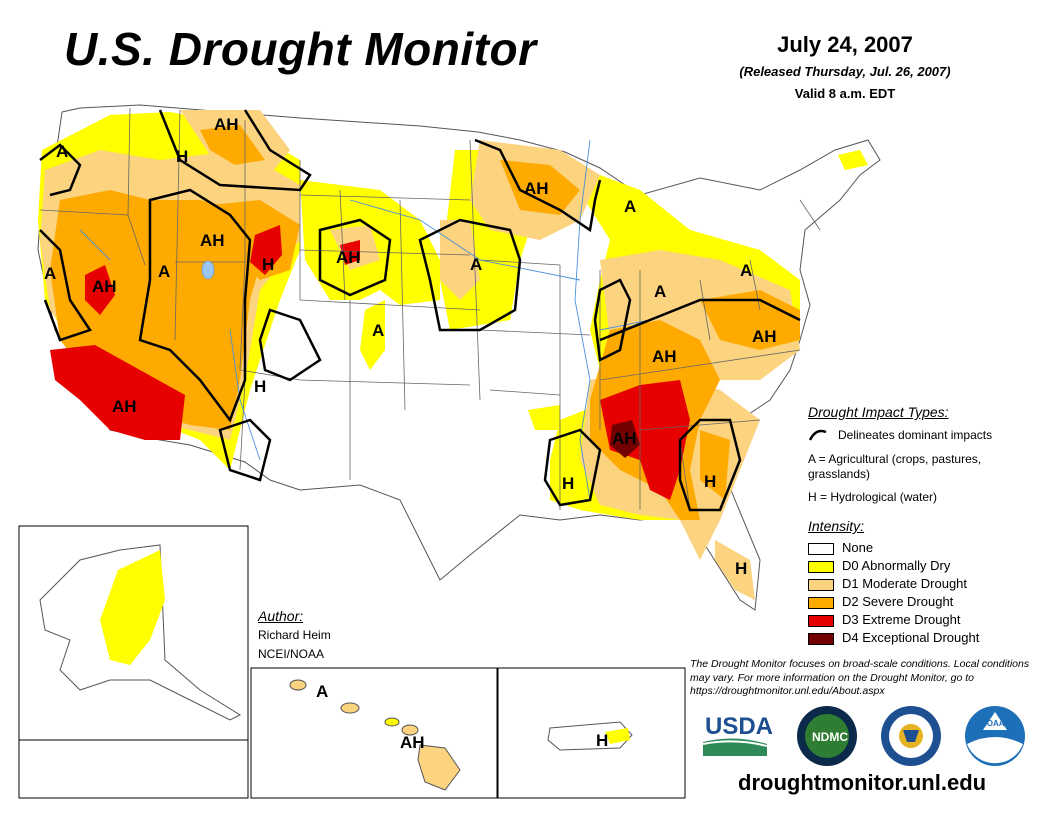  Describe the element at coordinates (821, 602) in the screenshot. I see `swatch-d2` at that location.